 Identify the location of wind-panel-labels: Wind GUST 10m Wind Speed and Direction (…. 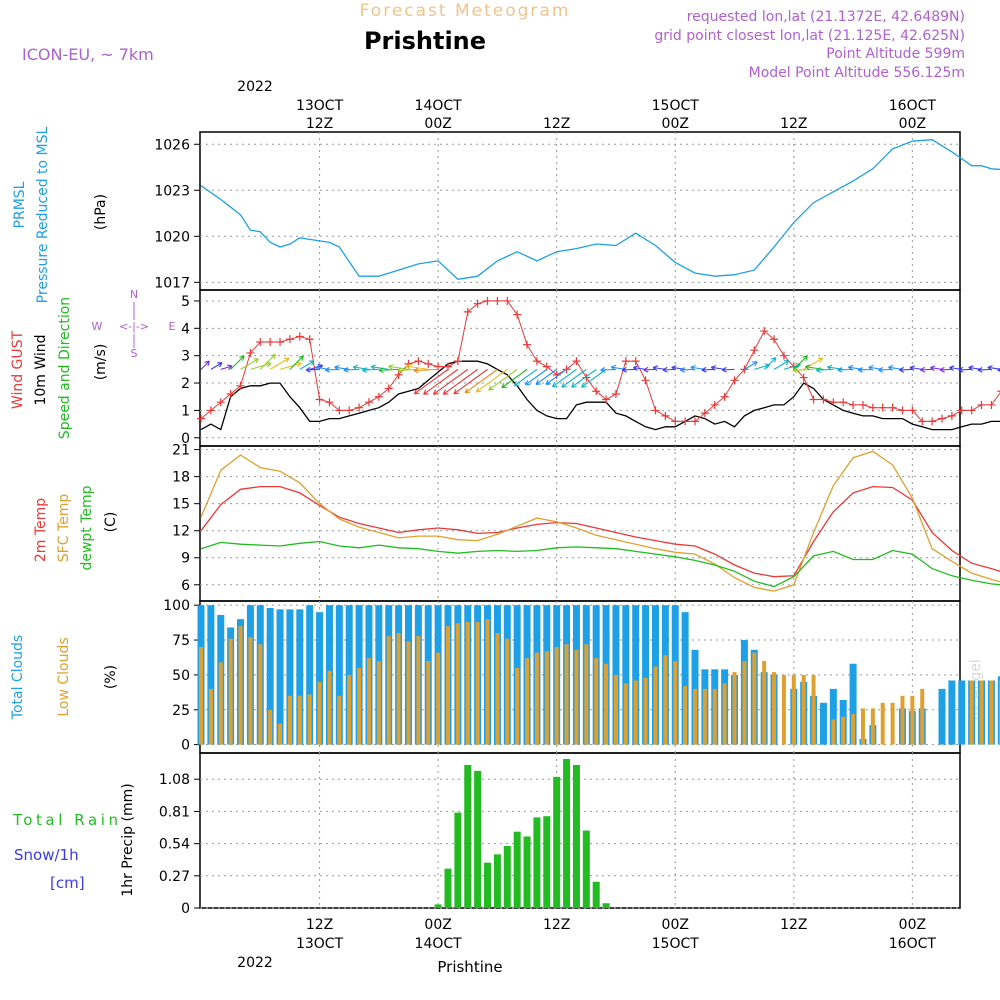
(93, 363).